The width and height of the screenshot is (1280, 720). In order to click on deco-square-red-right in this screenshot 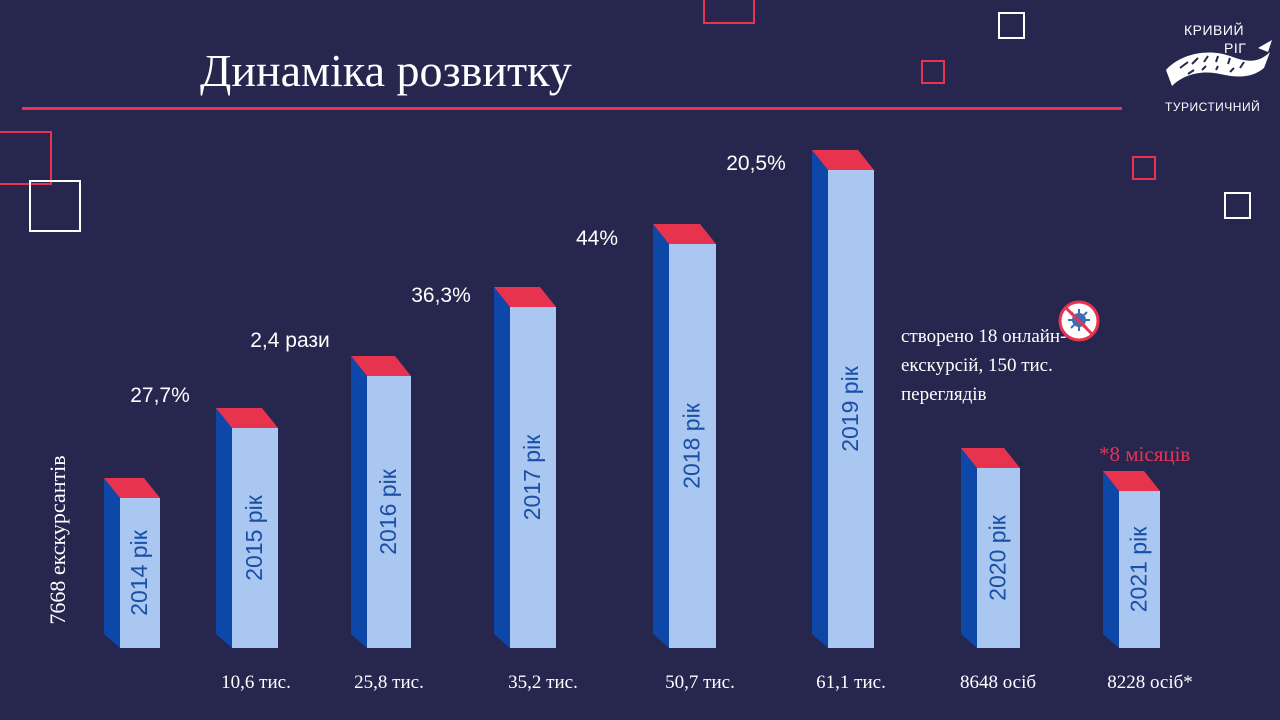, I will do `click(1144, 168)`.